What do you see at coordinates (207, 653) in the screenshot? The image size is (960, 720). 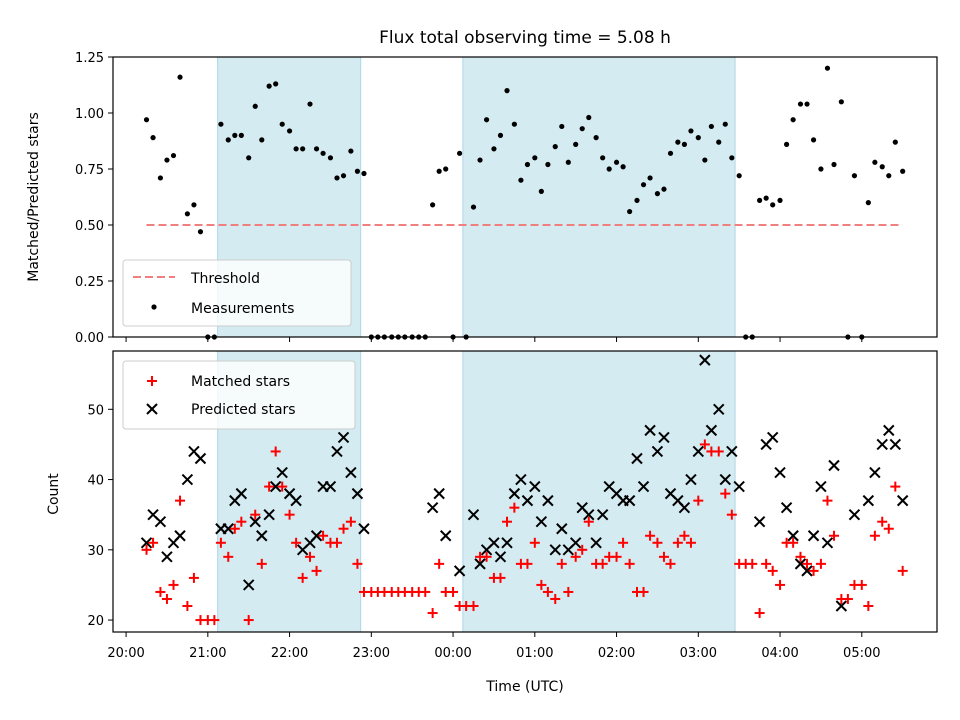 I see `x-tick-label: 21:00` at bounding box center [207, 653].